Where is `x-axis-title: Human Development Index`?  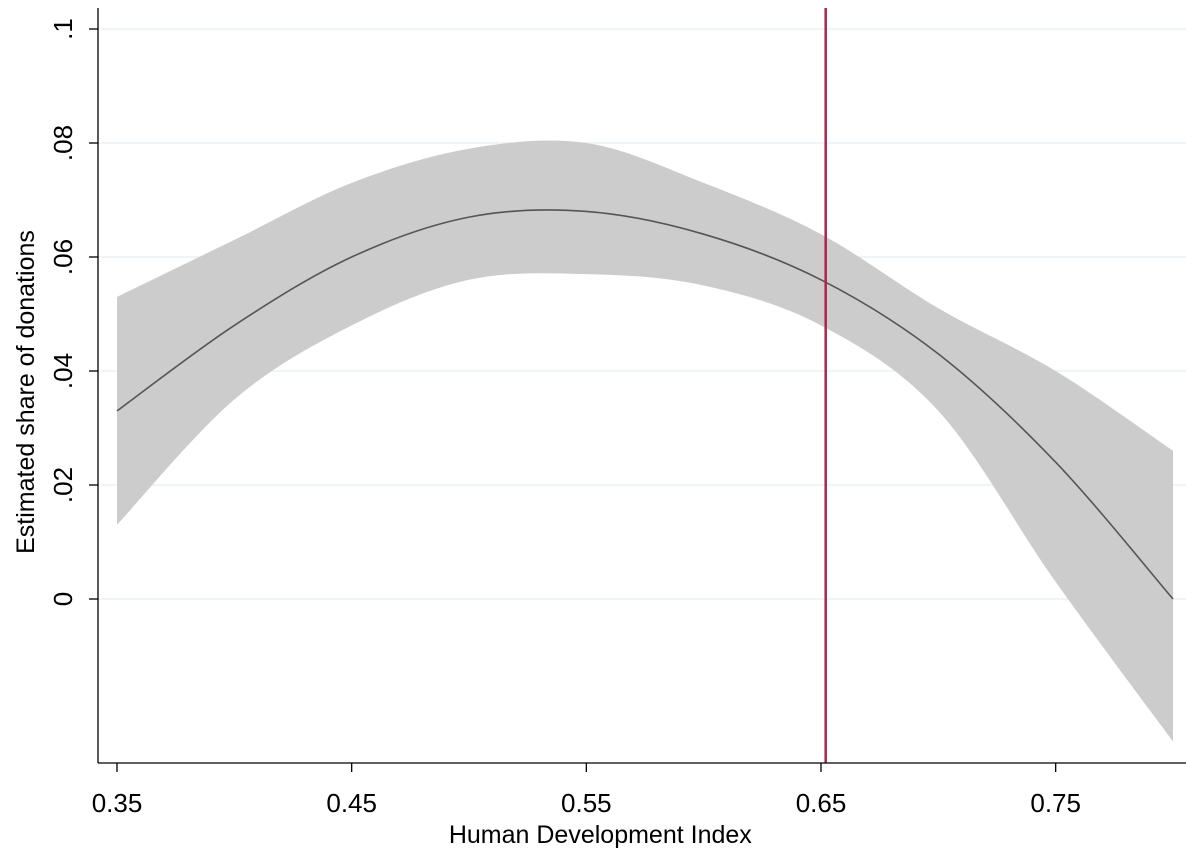
x-axis-title: Human Development Index is located at coordinates (600, 835).